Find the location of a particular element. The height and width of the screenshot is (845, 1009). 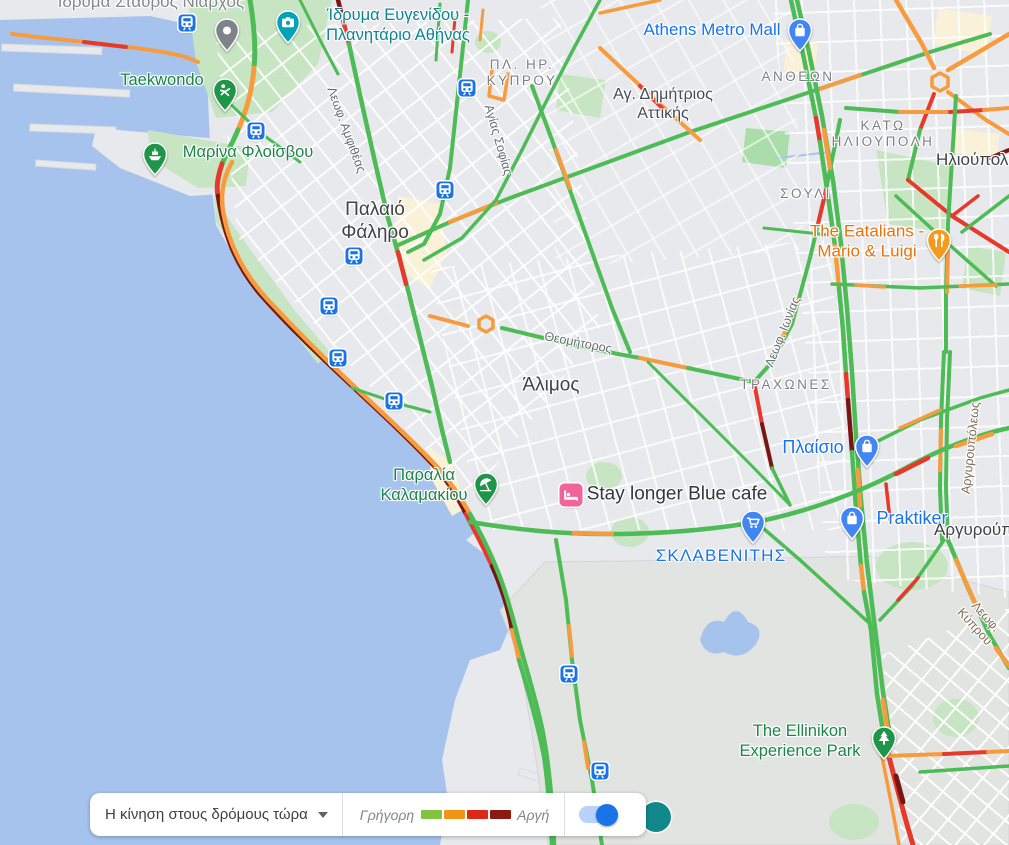

camera-icon is located at coordinates (288, 22).